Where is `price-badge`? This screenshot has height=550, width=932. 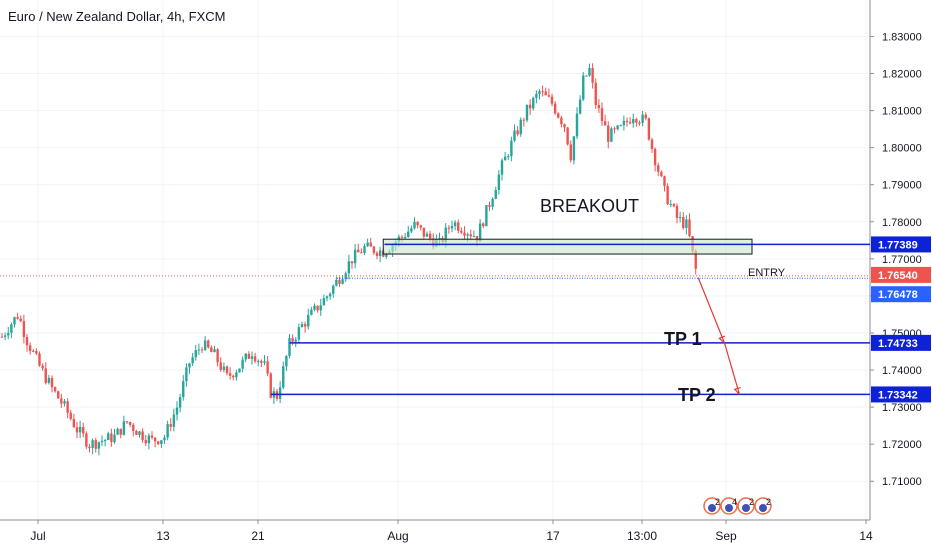
price-badge is located at coordinates (901, 244).